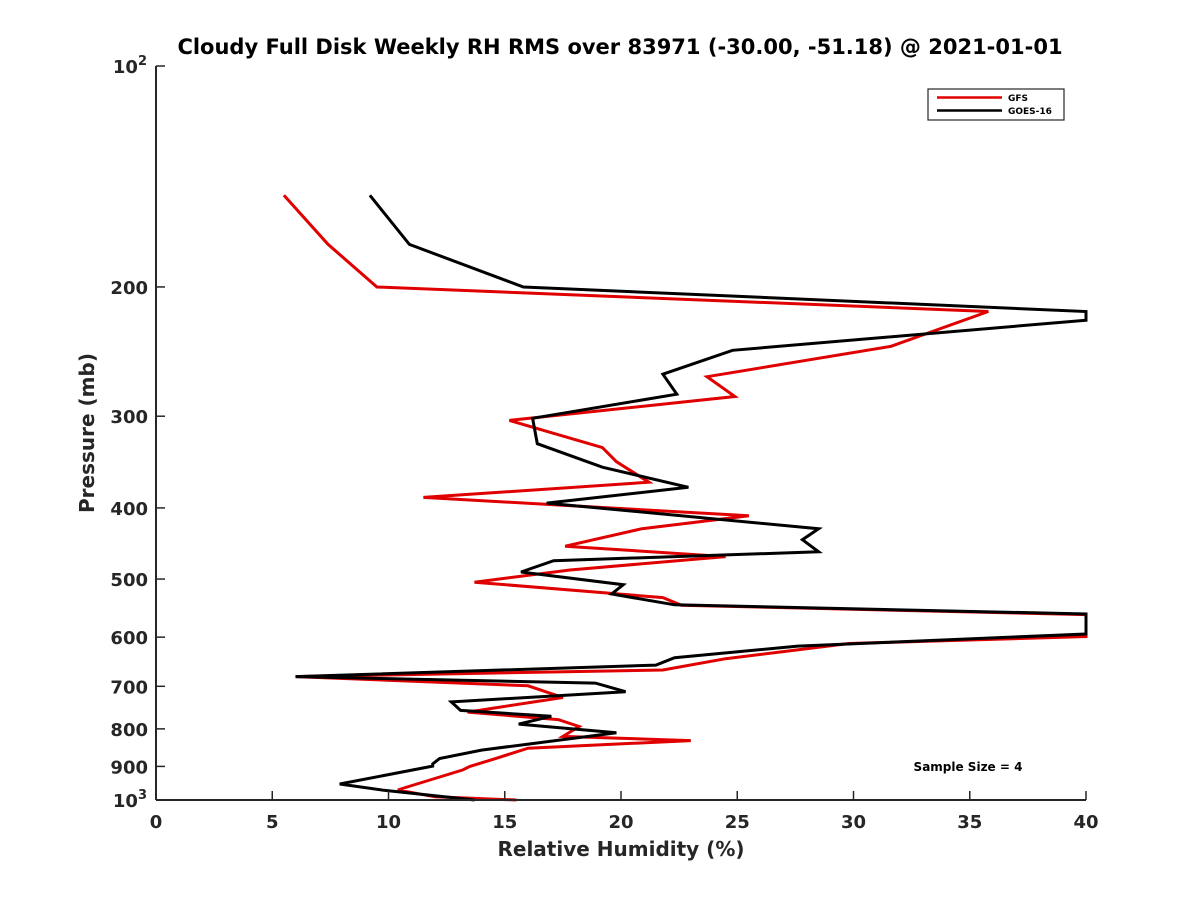 The image size is (1200, 900). Describe the element at coordinates (129, 767) in the screenshot. I see `y-tick-label: 900` at that location.